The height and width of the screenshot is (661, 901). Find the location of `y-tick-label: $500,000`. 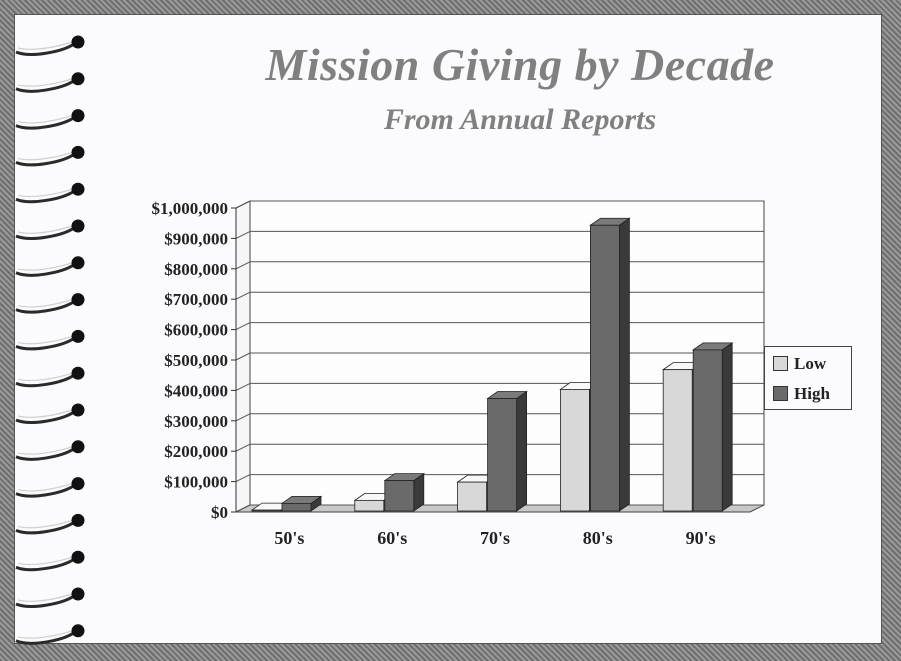

y-tick-label: $500,000 is located at coordinates (196, 360).